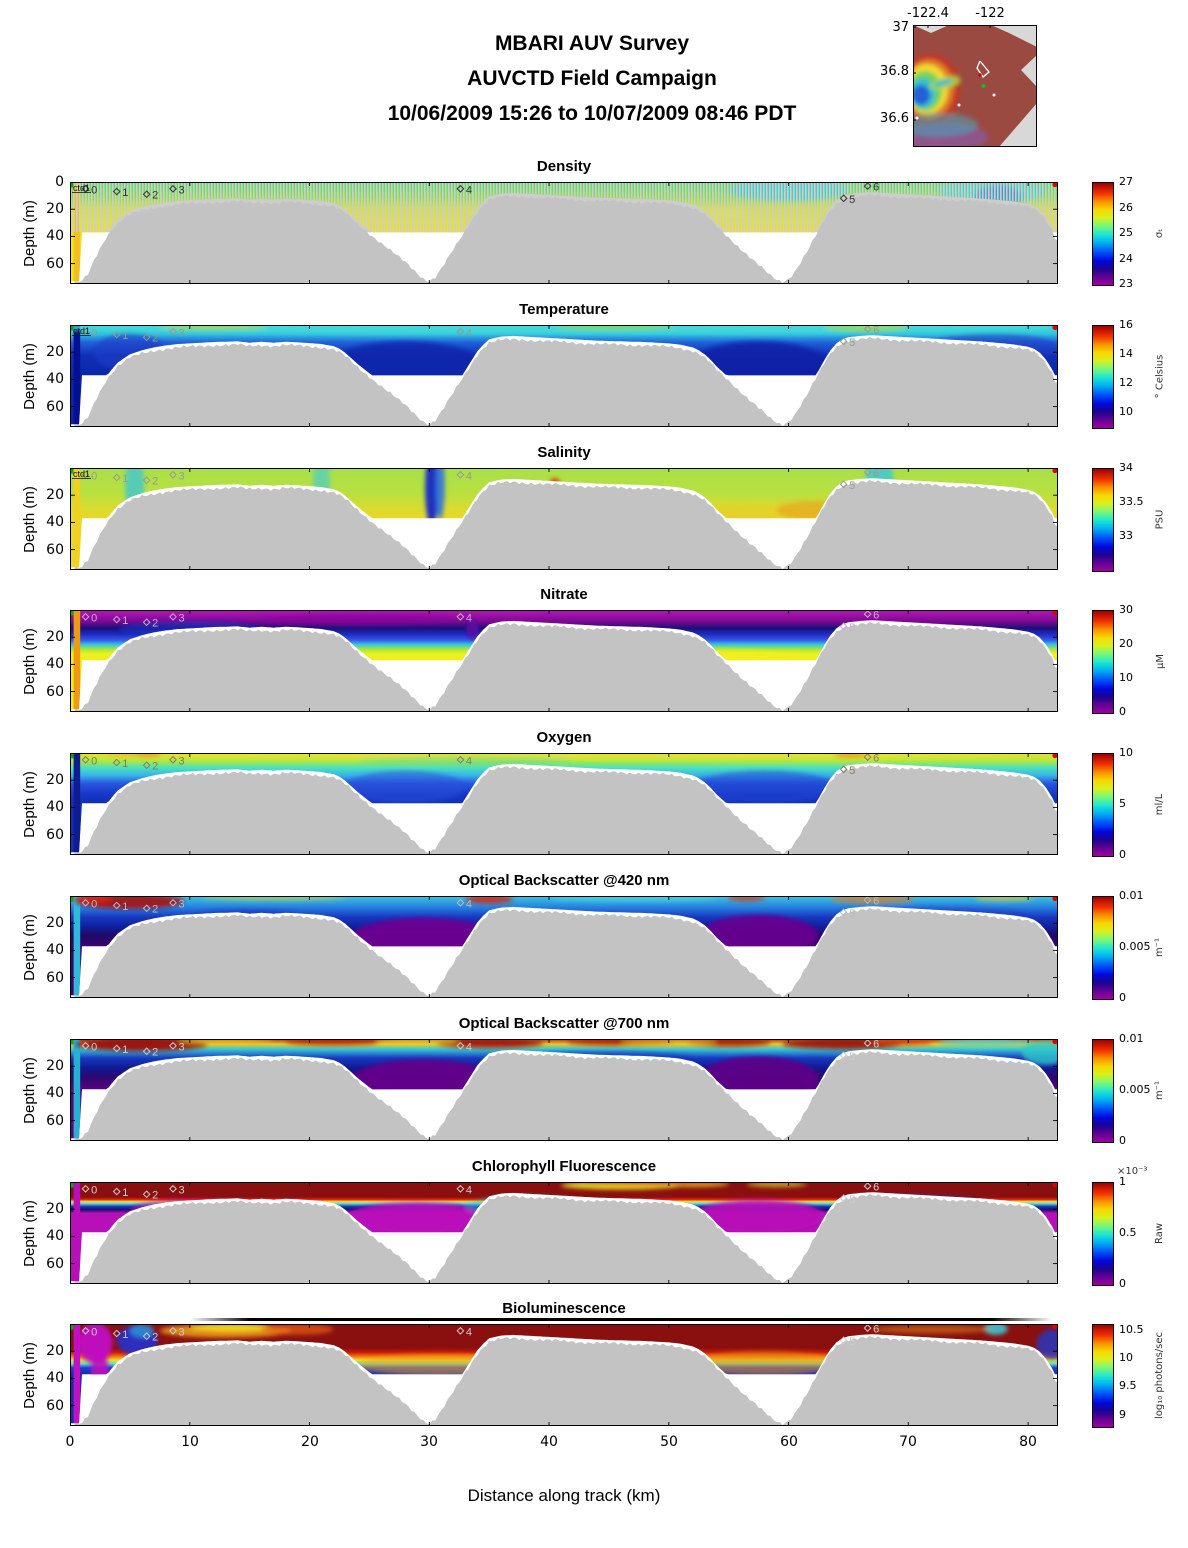 This screenshot has height=1548, width=1188. What do you see at coordinates (55, 1378) in the screenshot?
I see `panel-bioluminescence-ytick: 40` at bounding box center [55, 1378].